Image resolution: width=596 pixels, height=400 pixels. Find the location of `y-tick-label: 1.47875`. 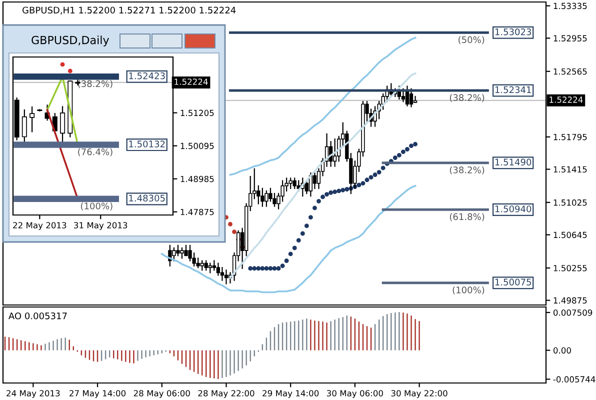

y-tick-label: 1.47875 is located at coordinates (197, 212).